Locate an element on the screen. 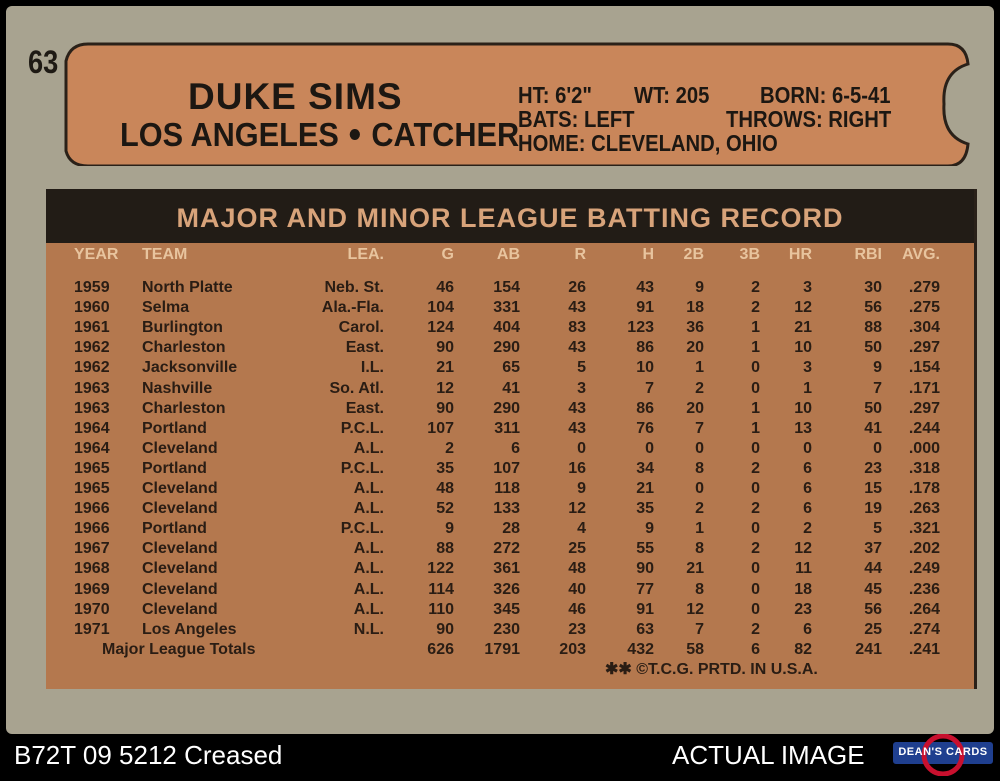  cell-home-runs: 23 is located at coordinates (803, 609).